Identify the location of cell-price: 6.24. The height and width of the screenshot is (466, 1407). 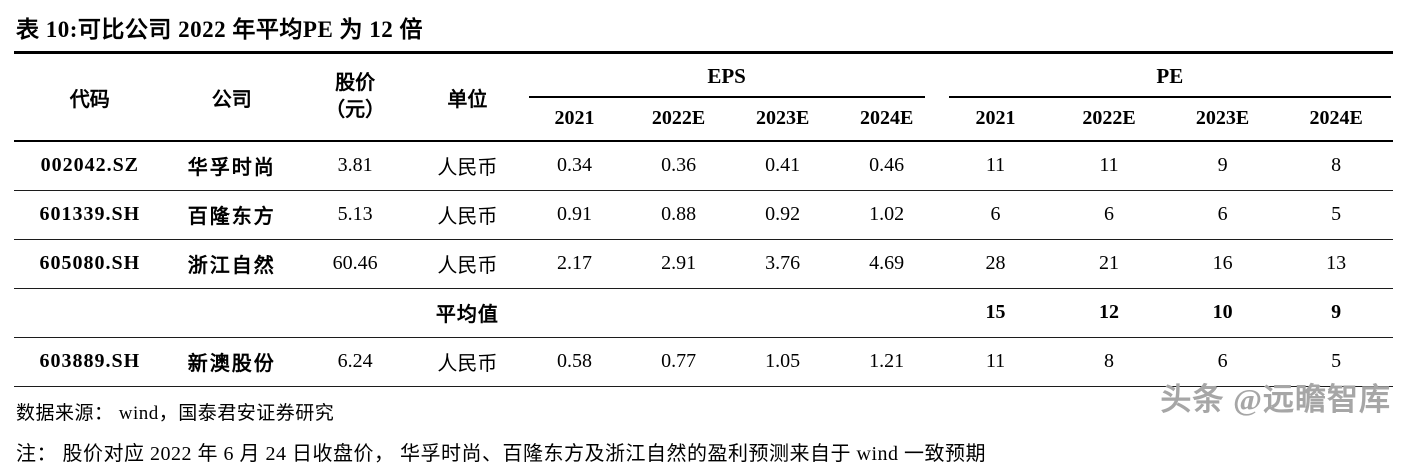
(355, 362).